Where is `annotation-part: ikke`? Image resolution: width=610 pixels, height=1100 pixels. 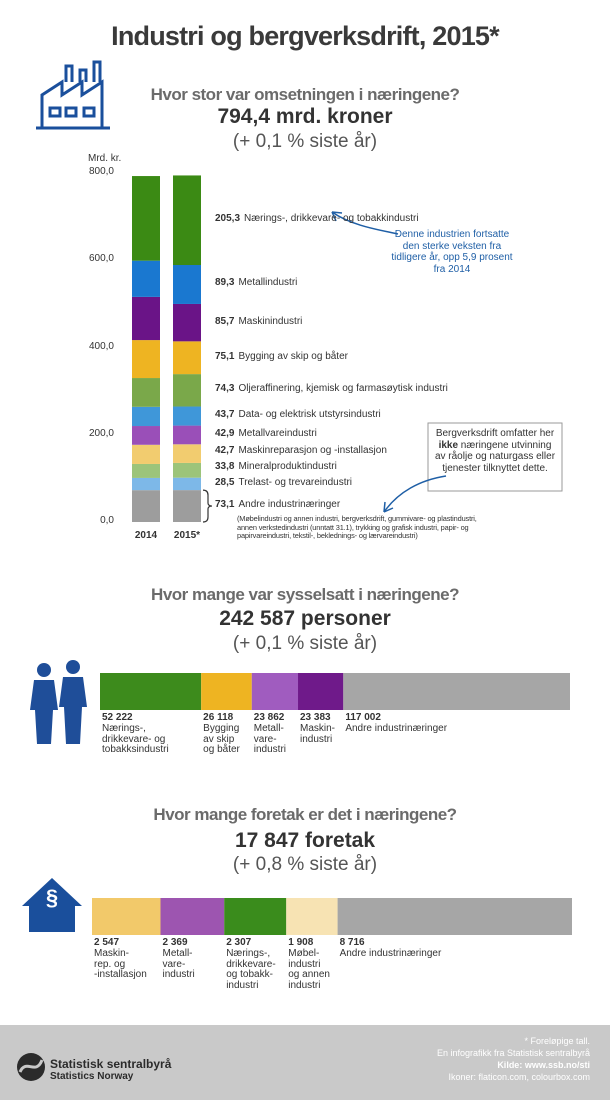 annotation-part: ikke is located at coordinates (448, 445).